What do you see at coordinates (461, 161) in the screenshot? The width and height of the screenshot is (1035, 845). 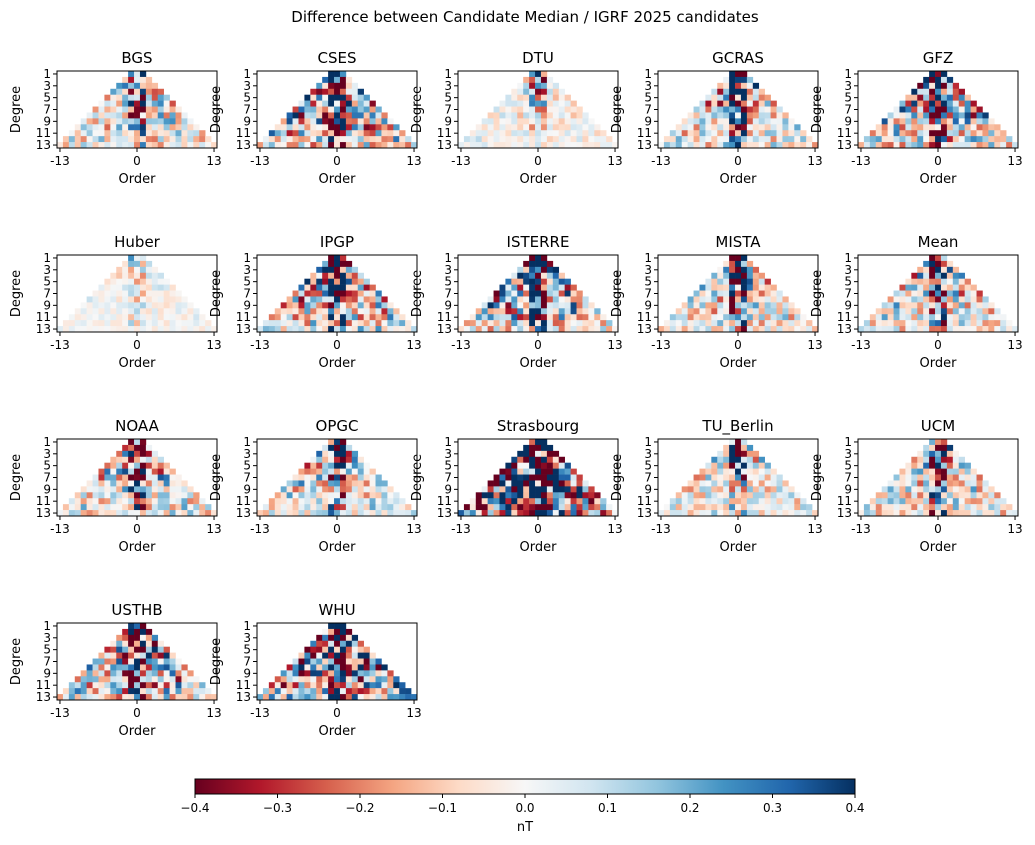 I see `x-tick-label: -13` at bounding box center [461, 161].